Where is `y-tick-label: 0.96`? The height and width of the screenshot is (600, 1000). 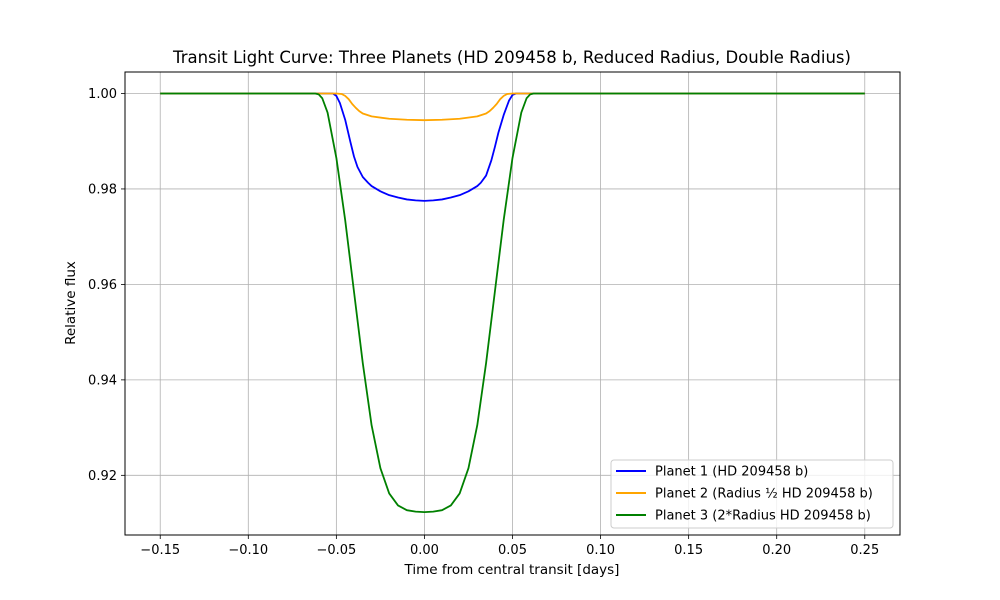 y-tick-label: 0.96 is located at coordinates (102, 285).